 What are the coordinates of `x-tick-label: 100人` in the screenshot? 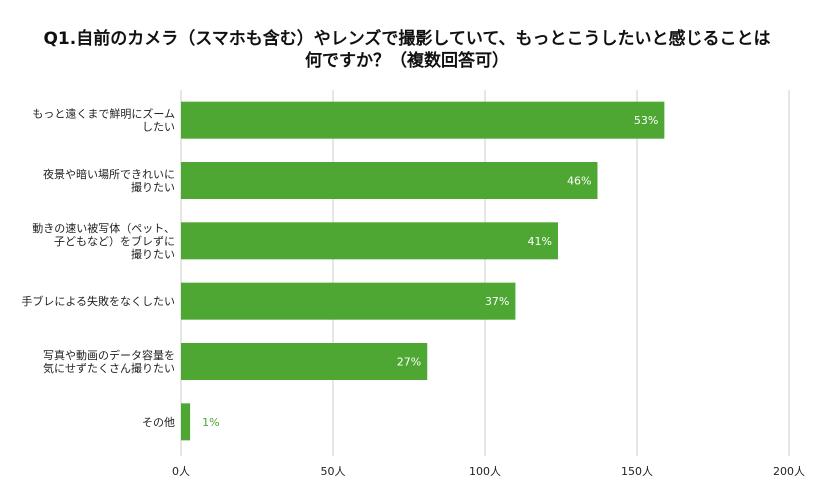 It's located at (485, 471).